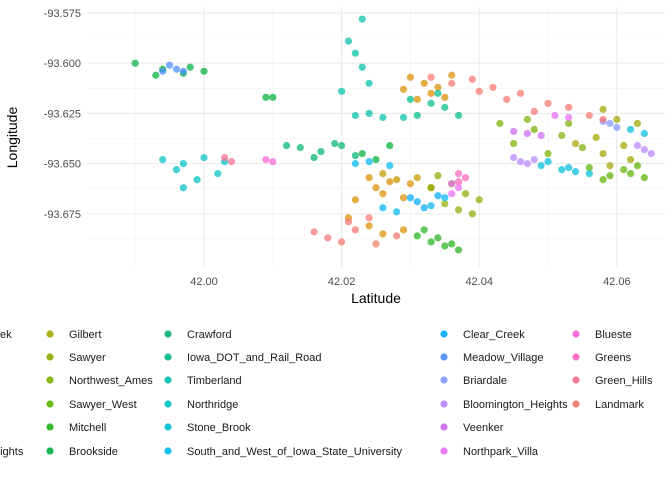 The height and width of the screenshot is (480, 672). I want to click on legend-label-Stone_Brook: Stone_Brook, so click(219, 428).